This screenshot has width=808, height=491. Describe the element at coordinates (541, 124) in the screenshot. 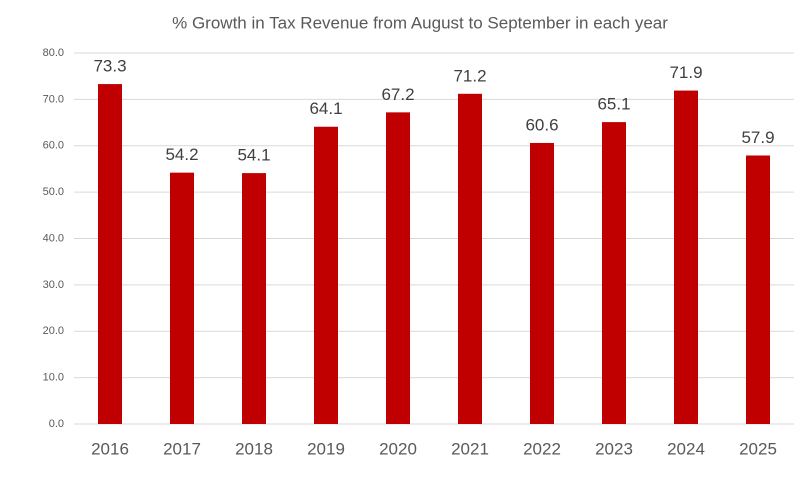

I see `value-label: 60.6` at that location.